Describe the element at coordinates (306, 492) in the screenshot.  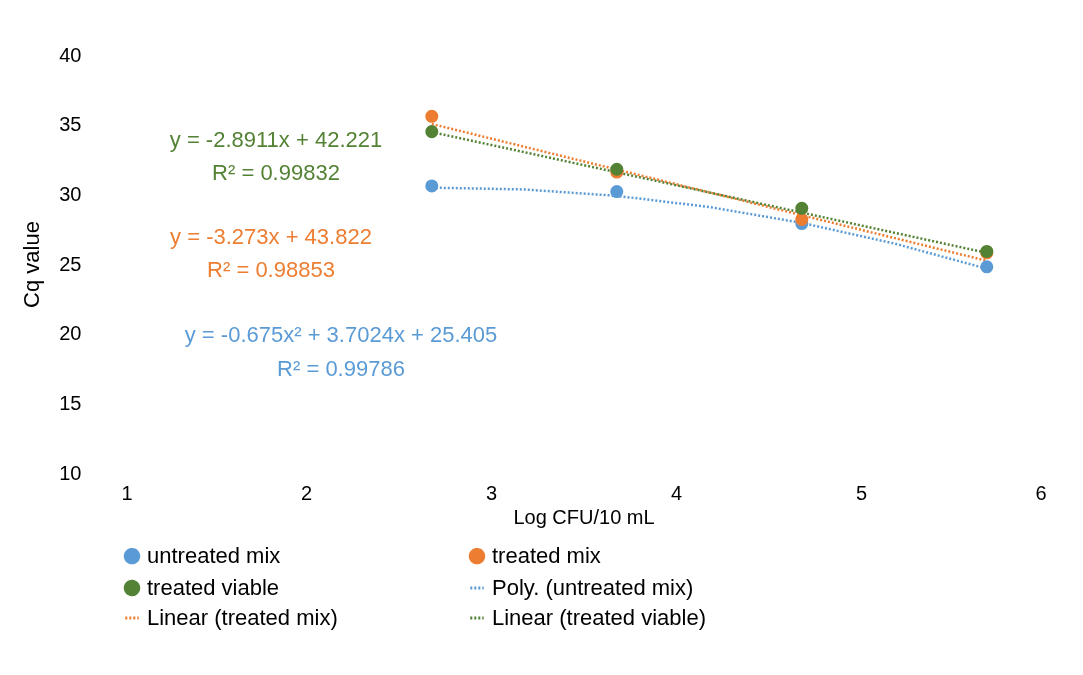
I see `x-tick-label: 2` at that location.